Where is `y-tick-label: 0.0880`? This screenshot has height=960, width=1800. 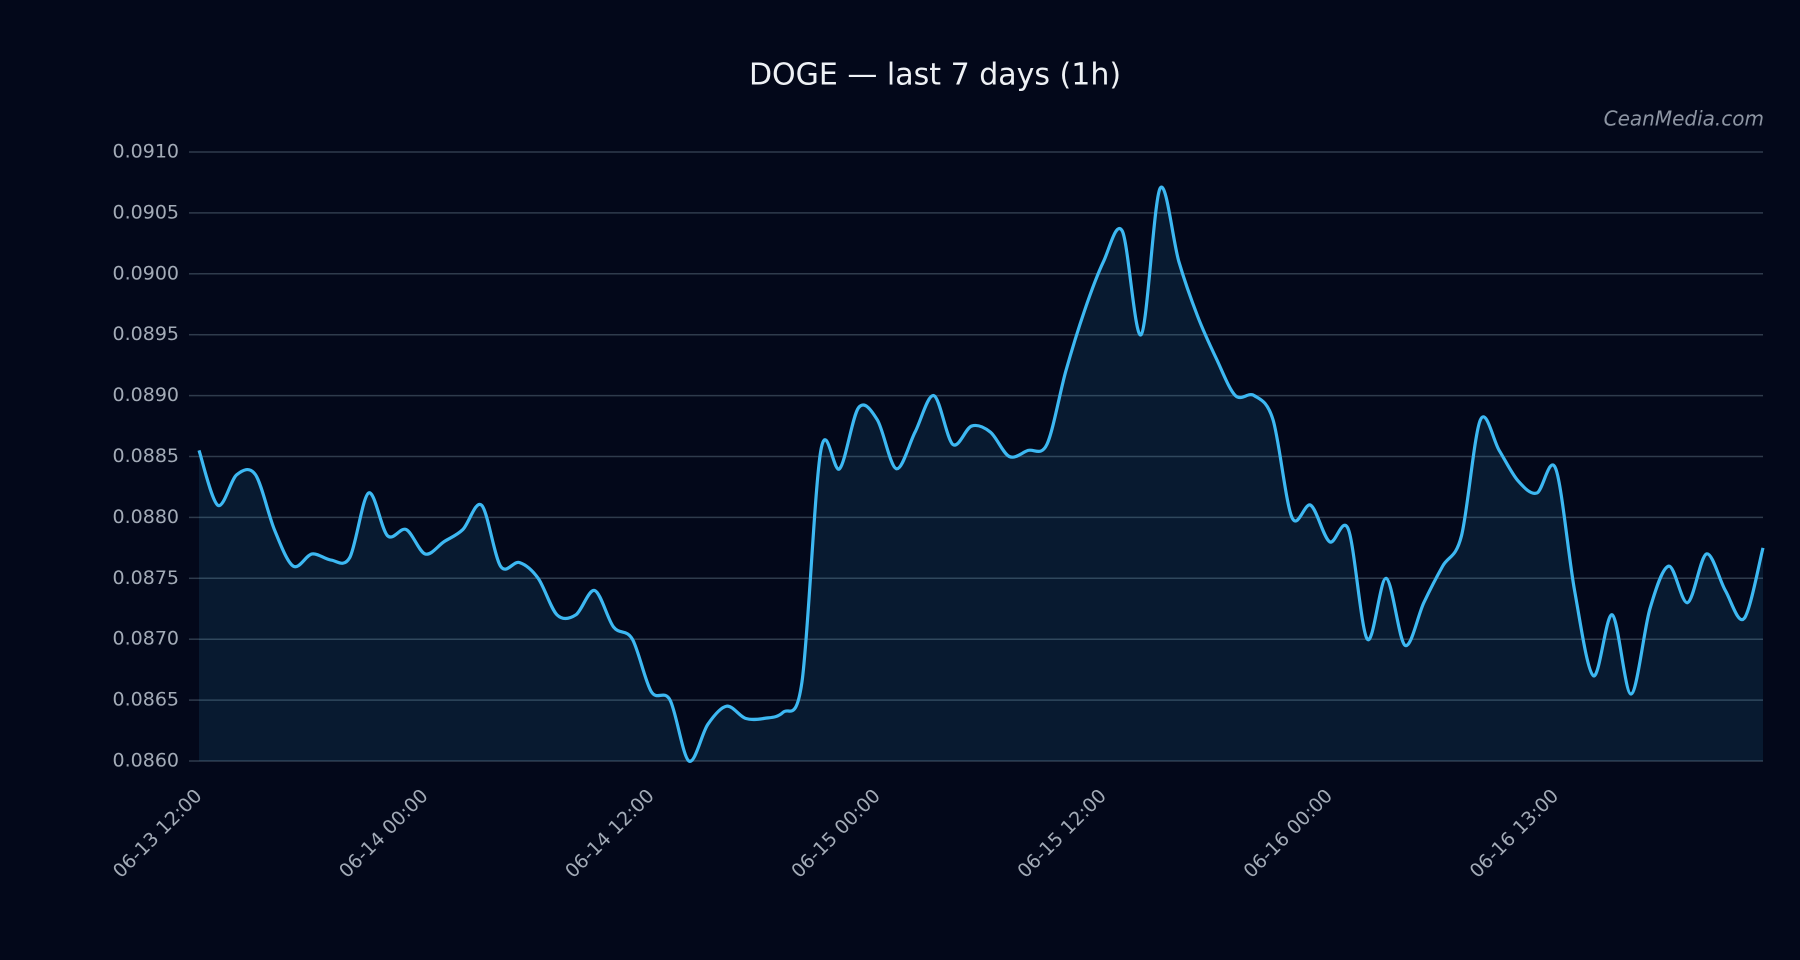 y-tick-label: 0.0880 is located at coordinates (146, 517).